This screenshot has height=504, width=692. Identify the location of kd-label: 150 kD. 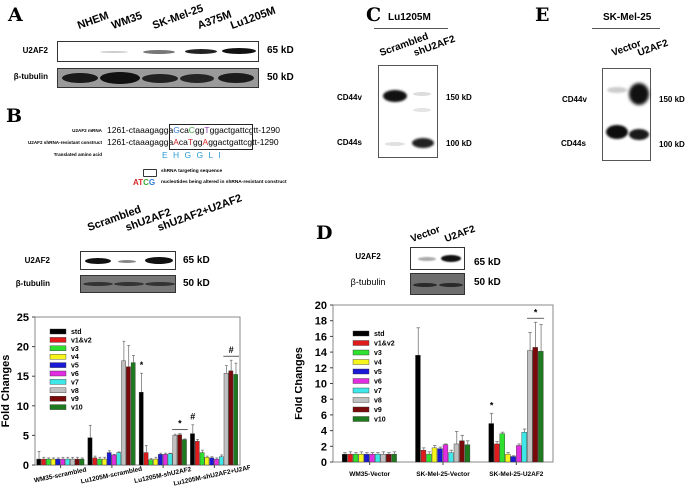
(459, 97).